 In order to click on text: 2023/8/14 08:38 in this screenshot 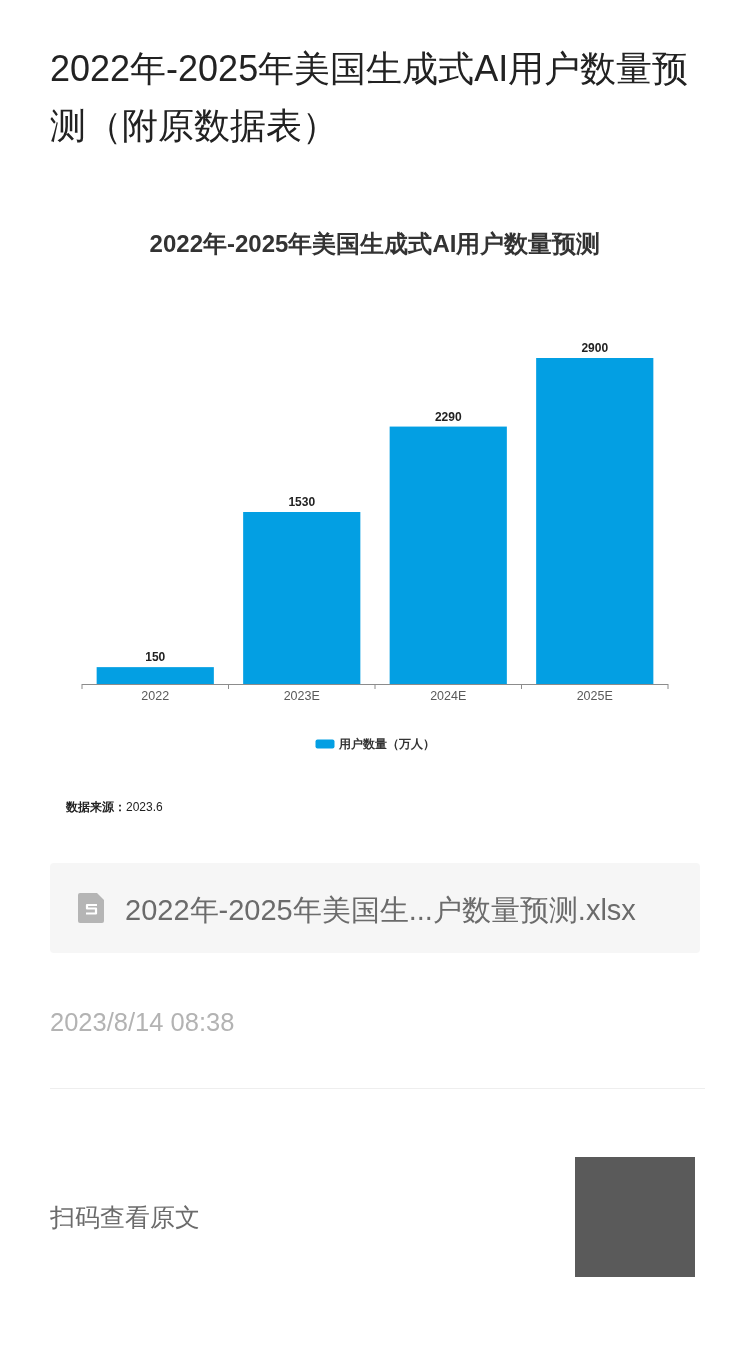, I will do `click(142, 1022)`.